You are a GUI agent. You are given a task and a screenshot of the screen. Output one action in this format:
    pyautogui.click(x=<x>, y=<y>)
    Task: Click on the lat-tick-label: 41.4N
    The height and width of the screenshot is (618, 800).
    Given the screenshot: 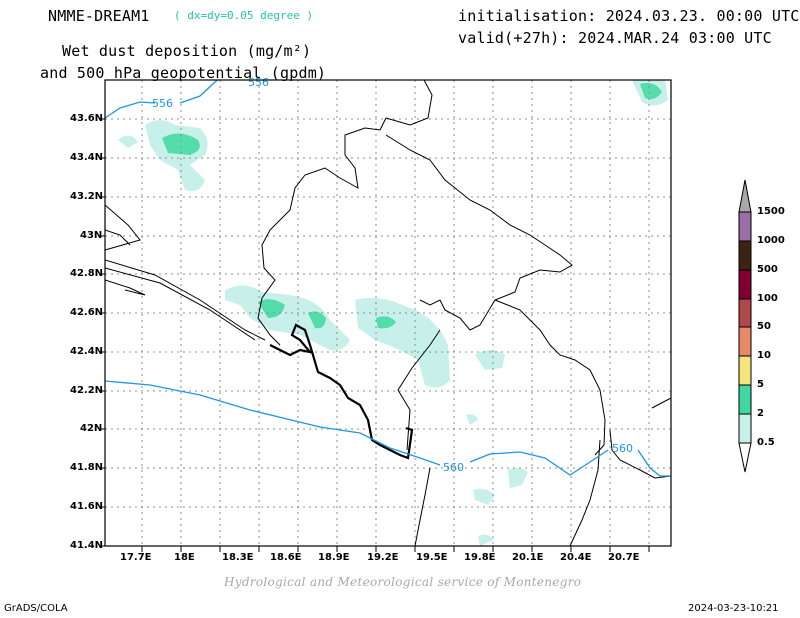 What is the action you would take?
    pyautogui.click(x=87, y=545)
    